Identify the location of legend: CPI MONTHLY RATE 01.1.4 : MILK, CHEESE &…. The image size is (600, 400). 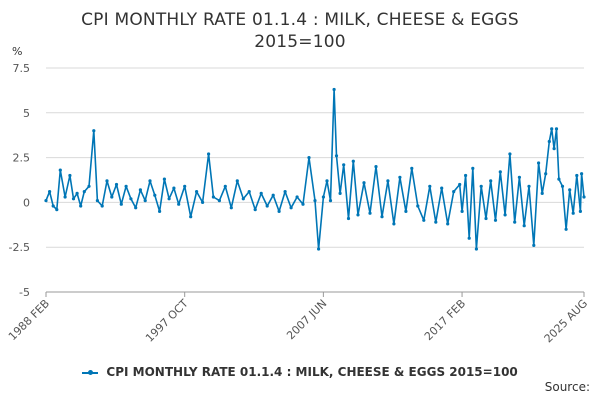
(300, 372).